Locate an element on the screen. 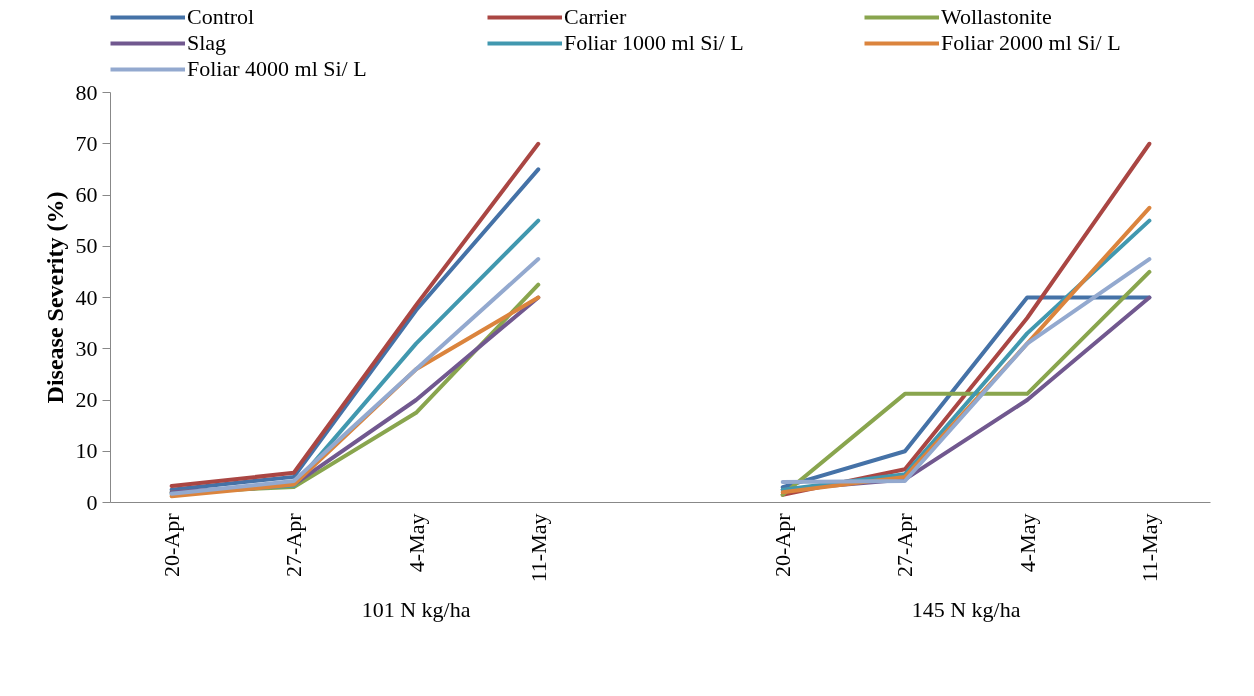  y-tick-label: 0 is located at coordinates (92, 502).